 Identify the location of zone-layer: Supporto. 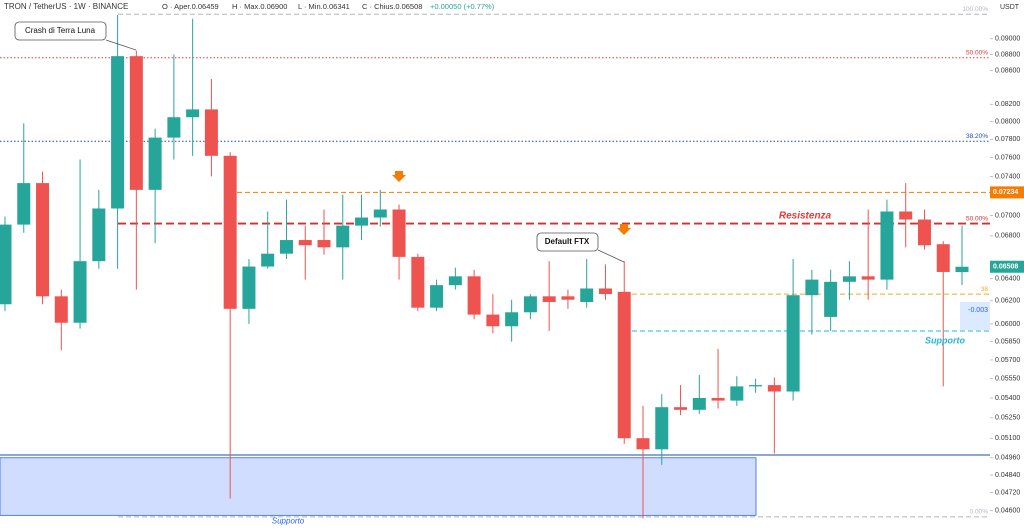
(378, 491).